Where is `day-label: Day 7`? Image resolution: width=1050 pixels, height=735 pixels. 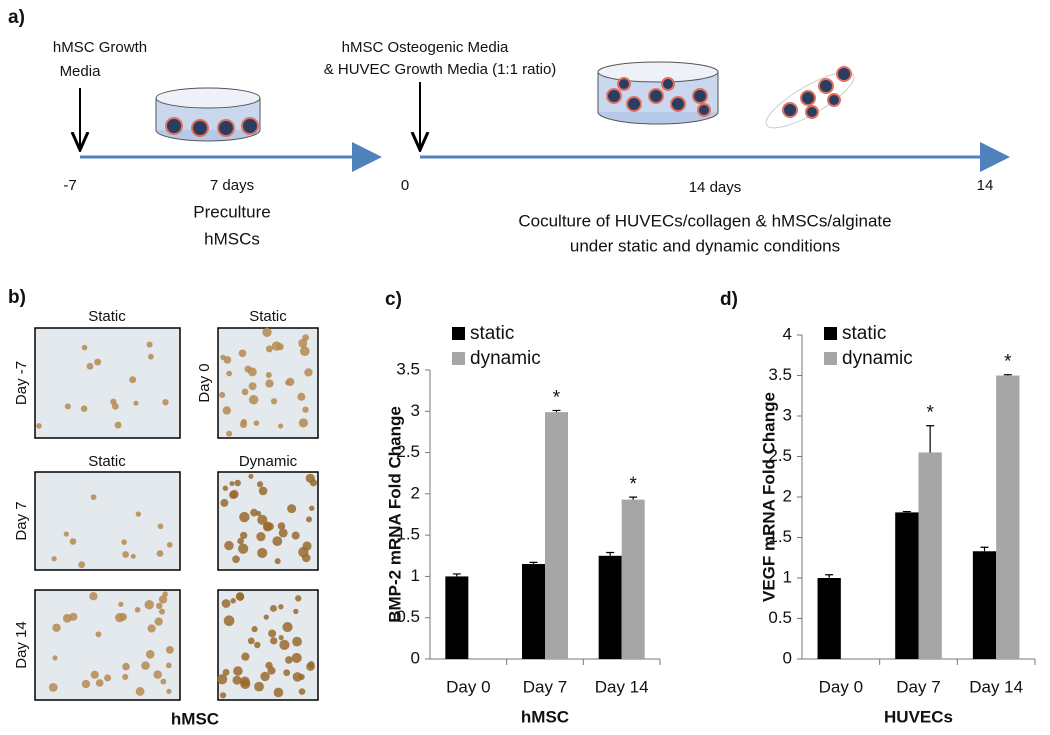 day-label: Day 7 is located at coordinates (21, 520).